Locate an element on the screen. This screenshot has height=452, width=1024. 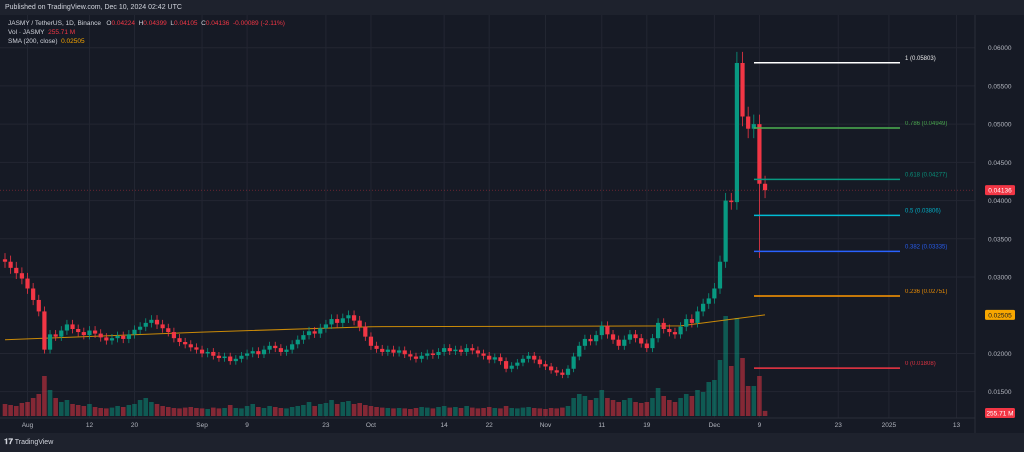
y-tick-label: 0.04500 is located at coordinates (1000, 163).